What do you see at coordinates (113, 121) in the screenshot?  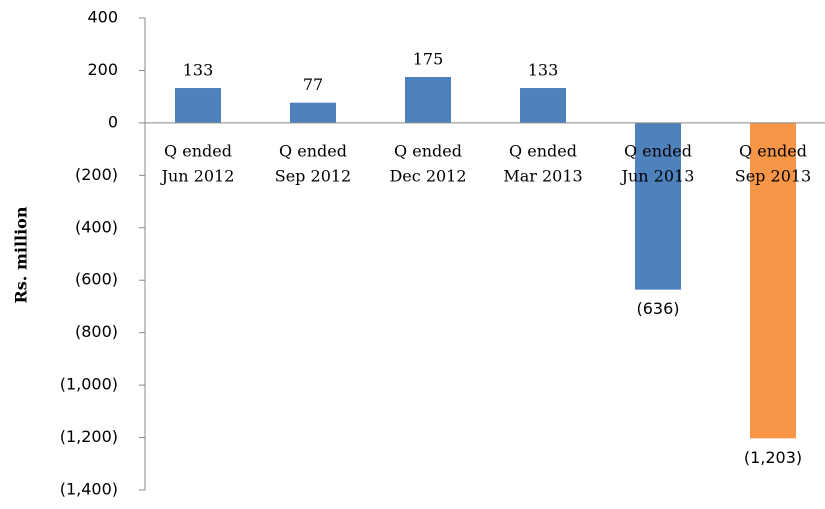 I see `y-tick-label: 0` at bounding box center [113, 121].